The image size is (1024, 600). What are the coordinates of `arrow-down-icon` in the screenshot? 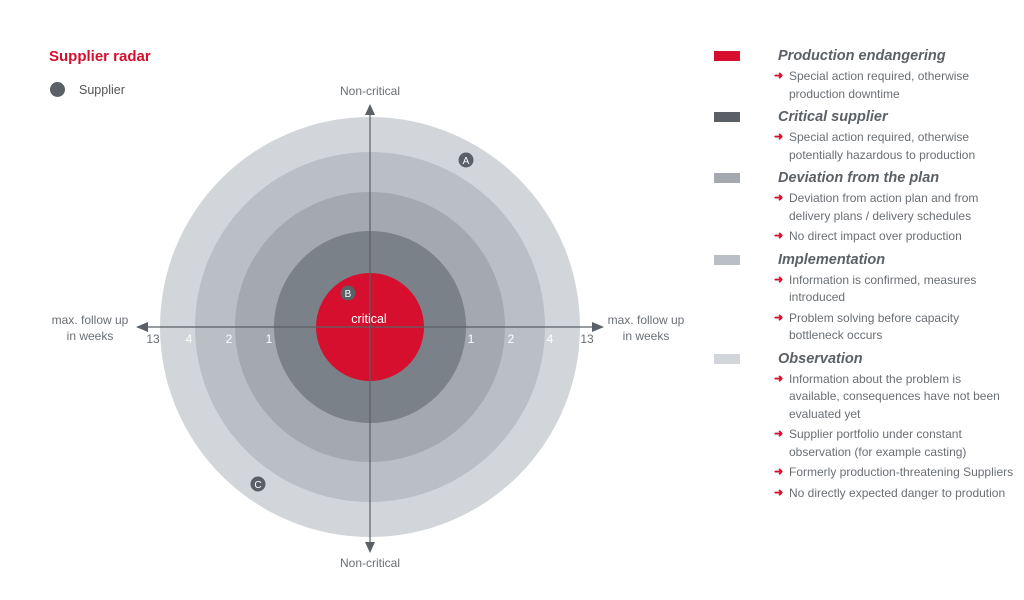 It's located at (370, 547).